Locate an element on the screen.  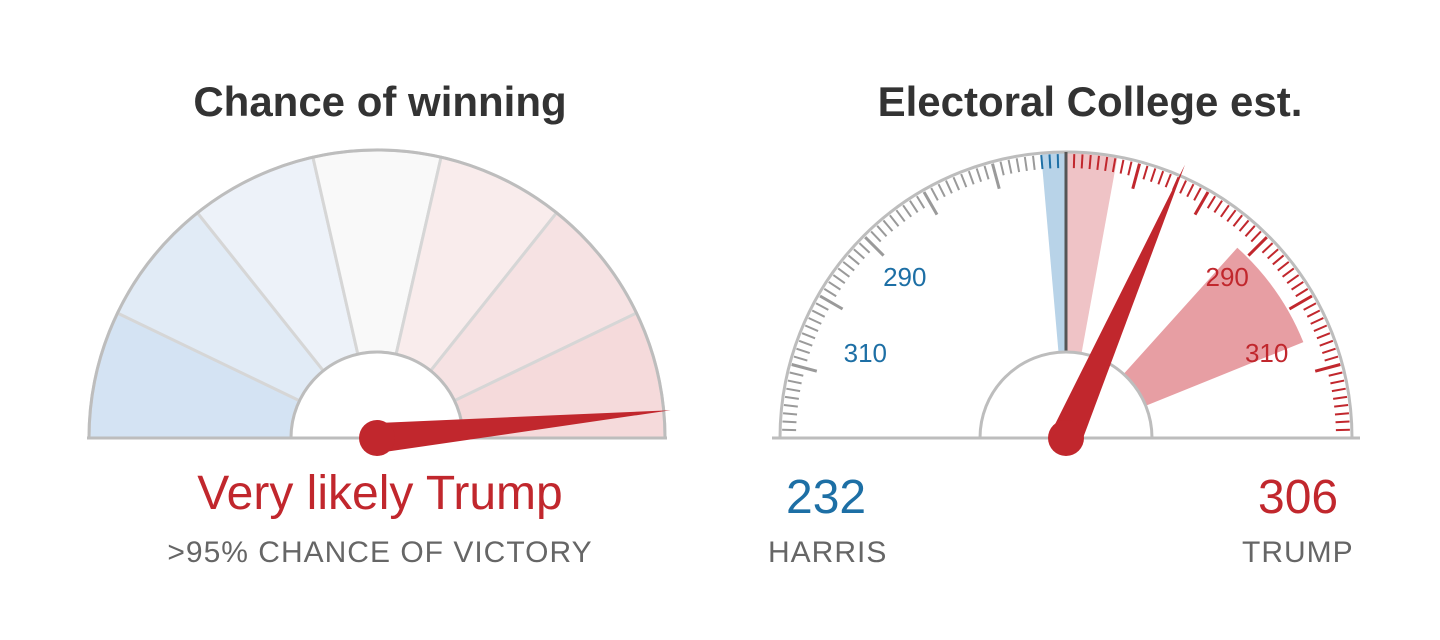
harris-label: HARRIS is located at coordinates (828, 552).